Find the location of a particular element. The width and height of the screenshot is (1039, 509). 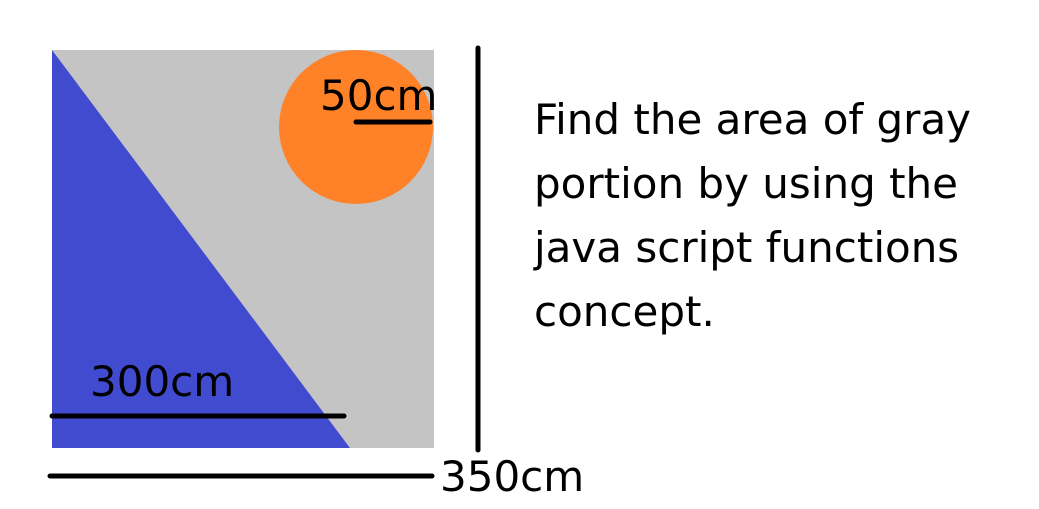

circle-radius-label: 50cm is located at coordinates (378, 95).